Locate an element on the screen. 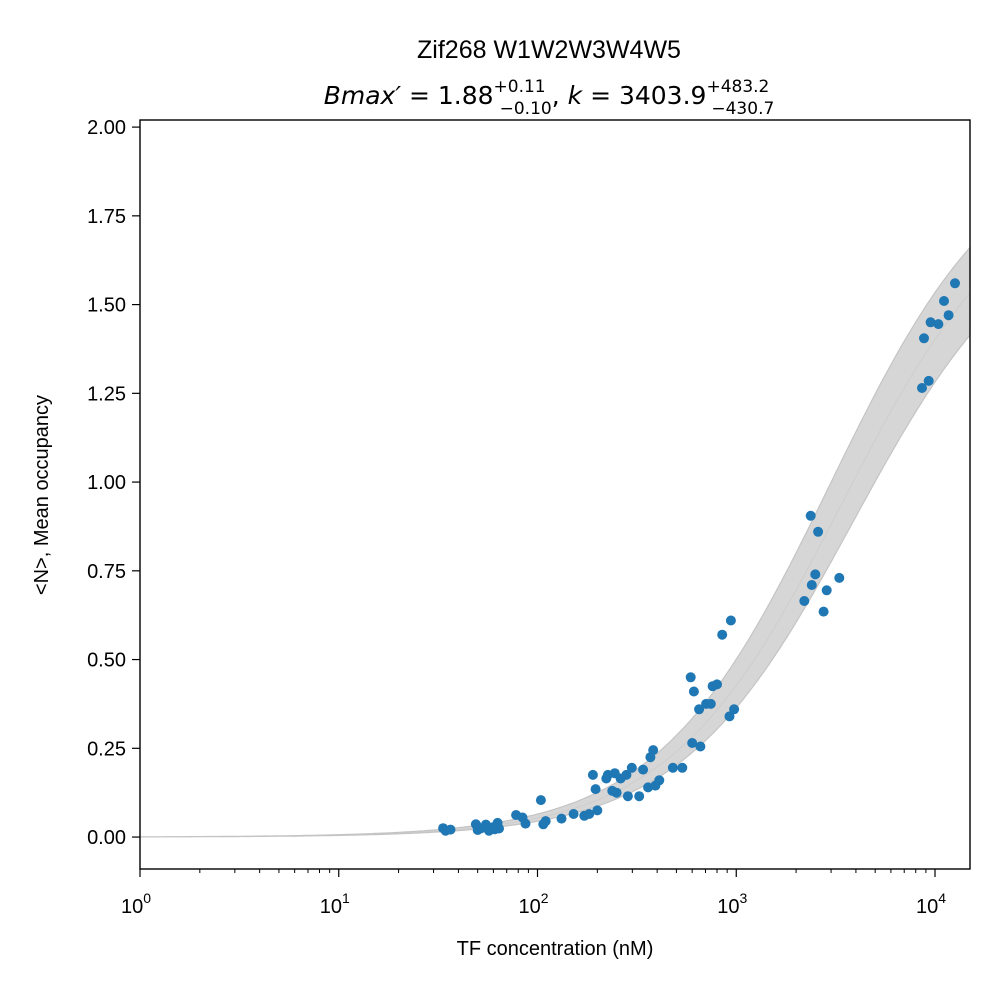 The image size is (1000, 1000). x-tick-label: 10⁰ is located at coordinates (136, 904).